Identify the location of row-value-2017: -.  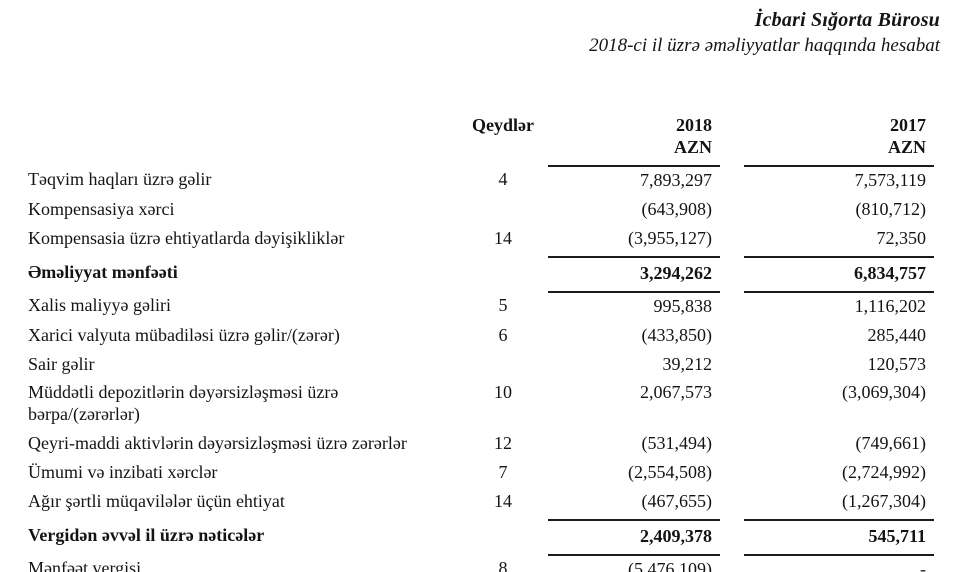
(839, 563).